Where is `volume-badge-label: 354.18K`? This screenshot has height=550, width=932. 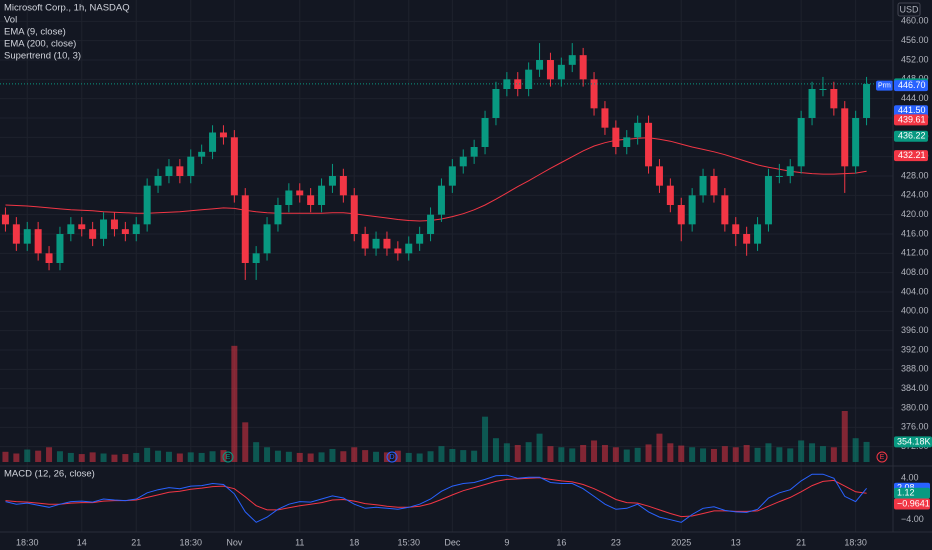
volume-badge-label: 354.18K is located at coordinates (914, 441).